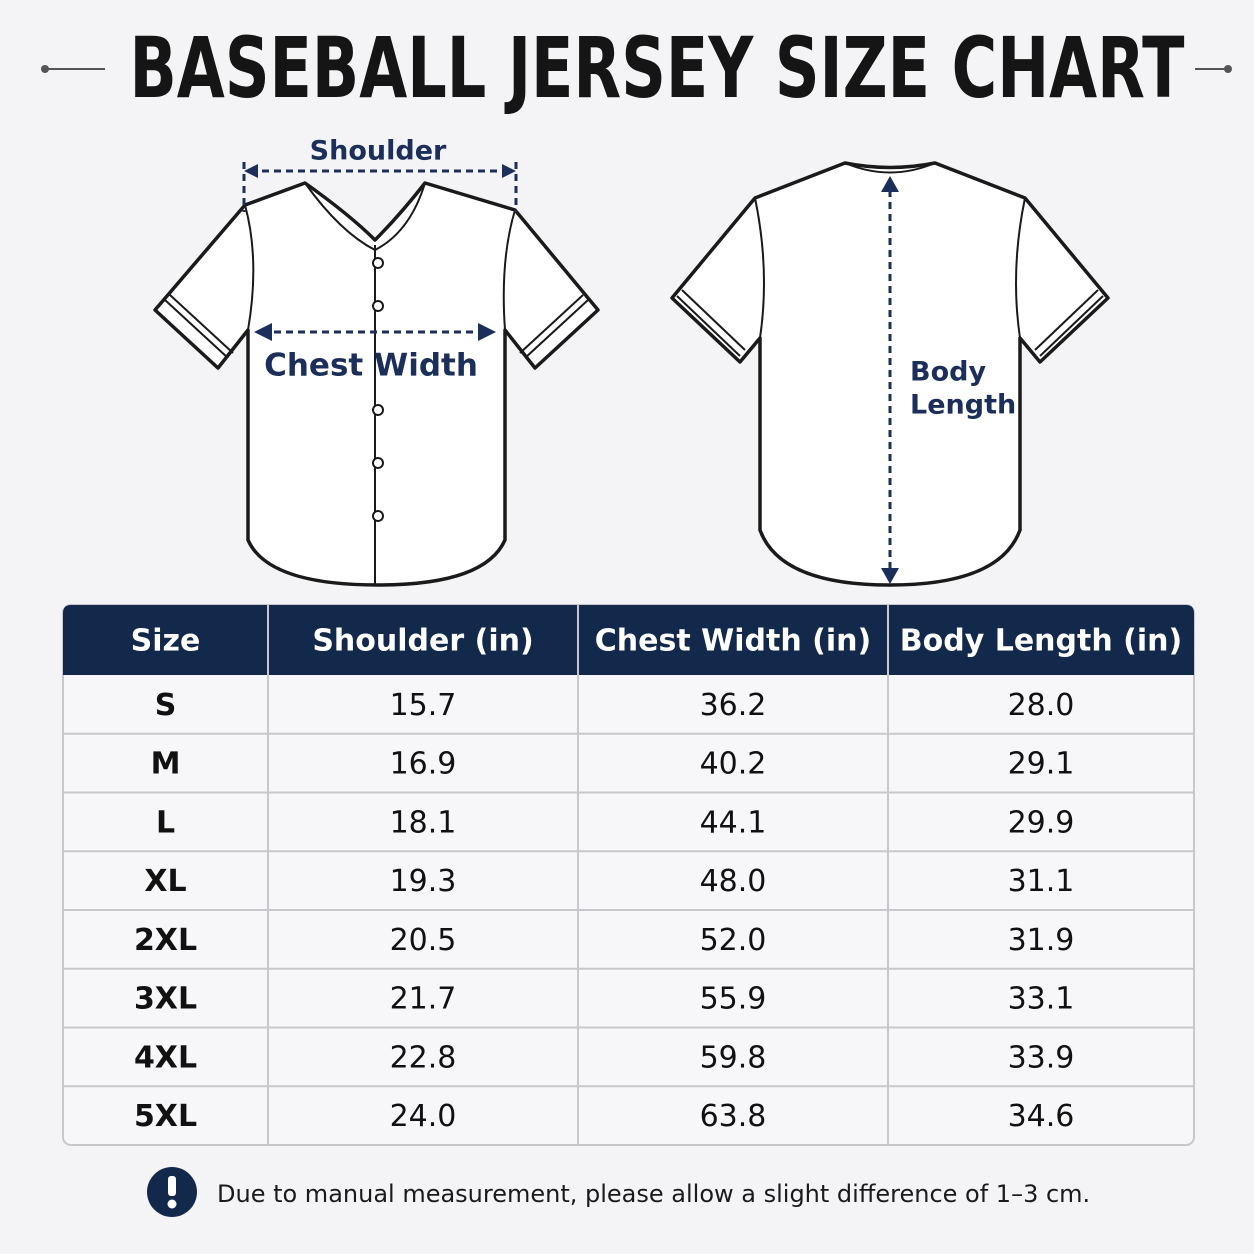  I want to click on value-cell: 31.9, so click(1041, 940).